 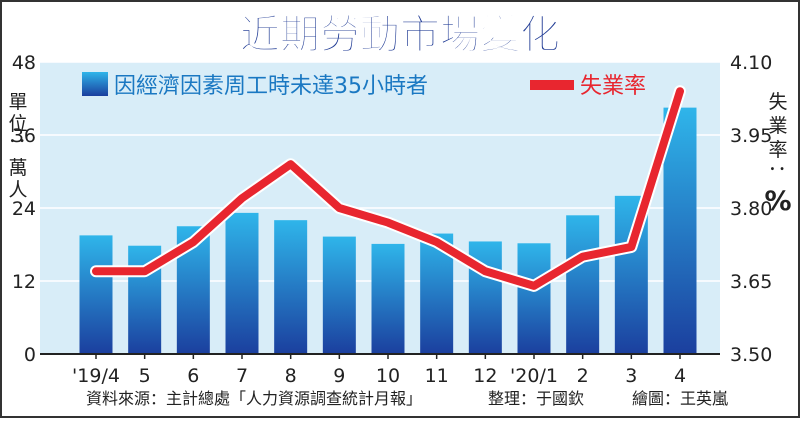 I want to click on x-tick-label: 8, so click(x=291, y=376).